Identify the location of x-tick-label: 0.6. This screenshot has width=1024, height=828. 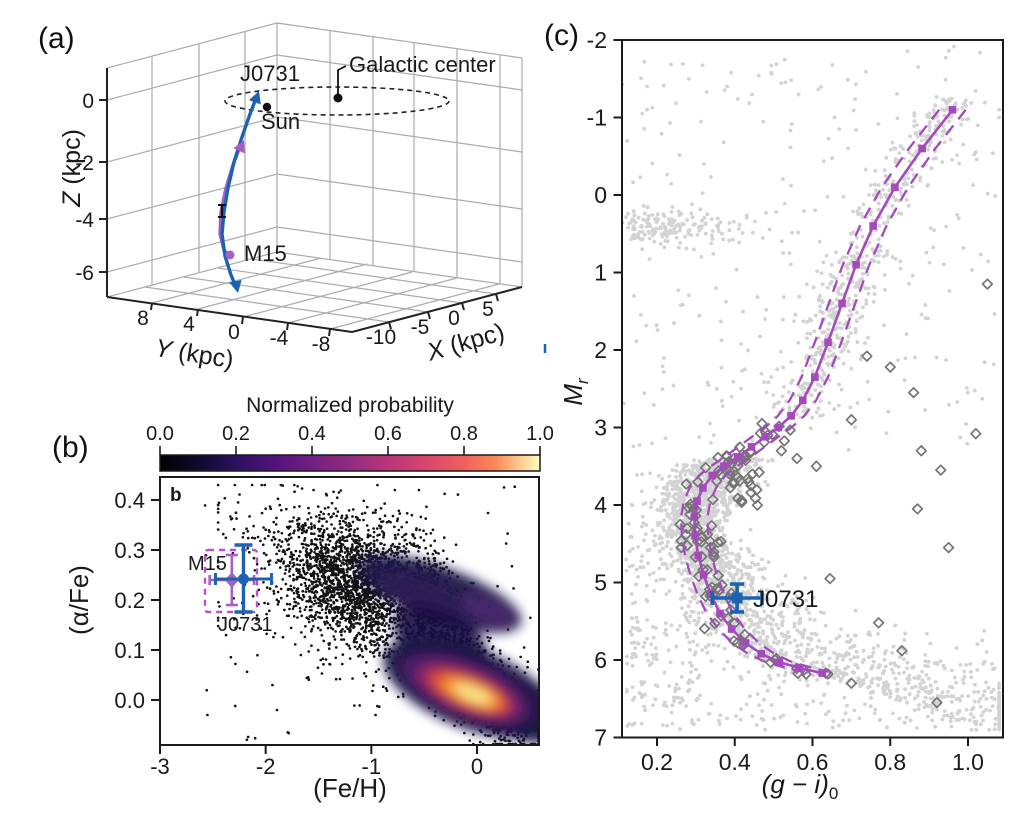
(813, 762).